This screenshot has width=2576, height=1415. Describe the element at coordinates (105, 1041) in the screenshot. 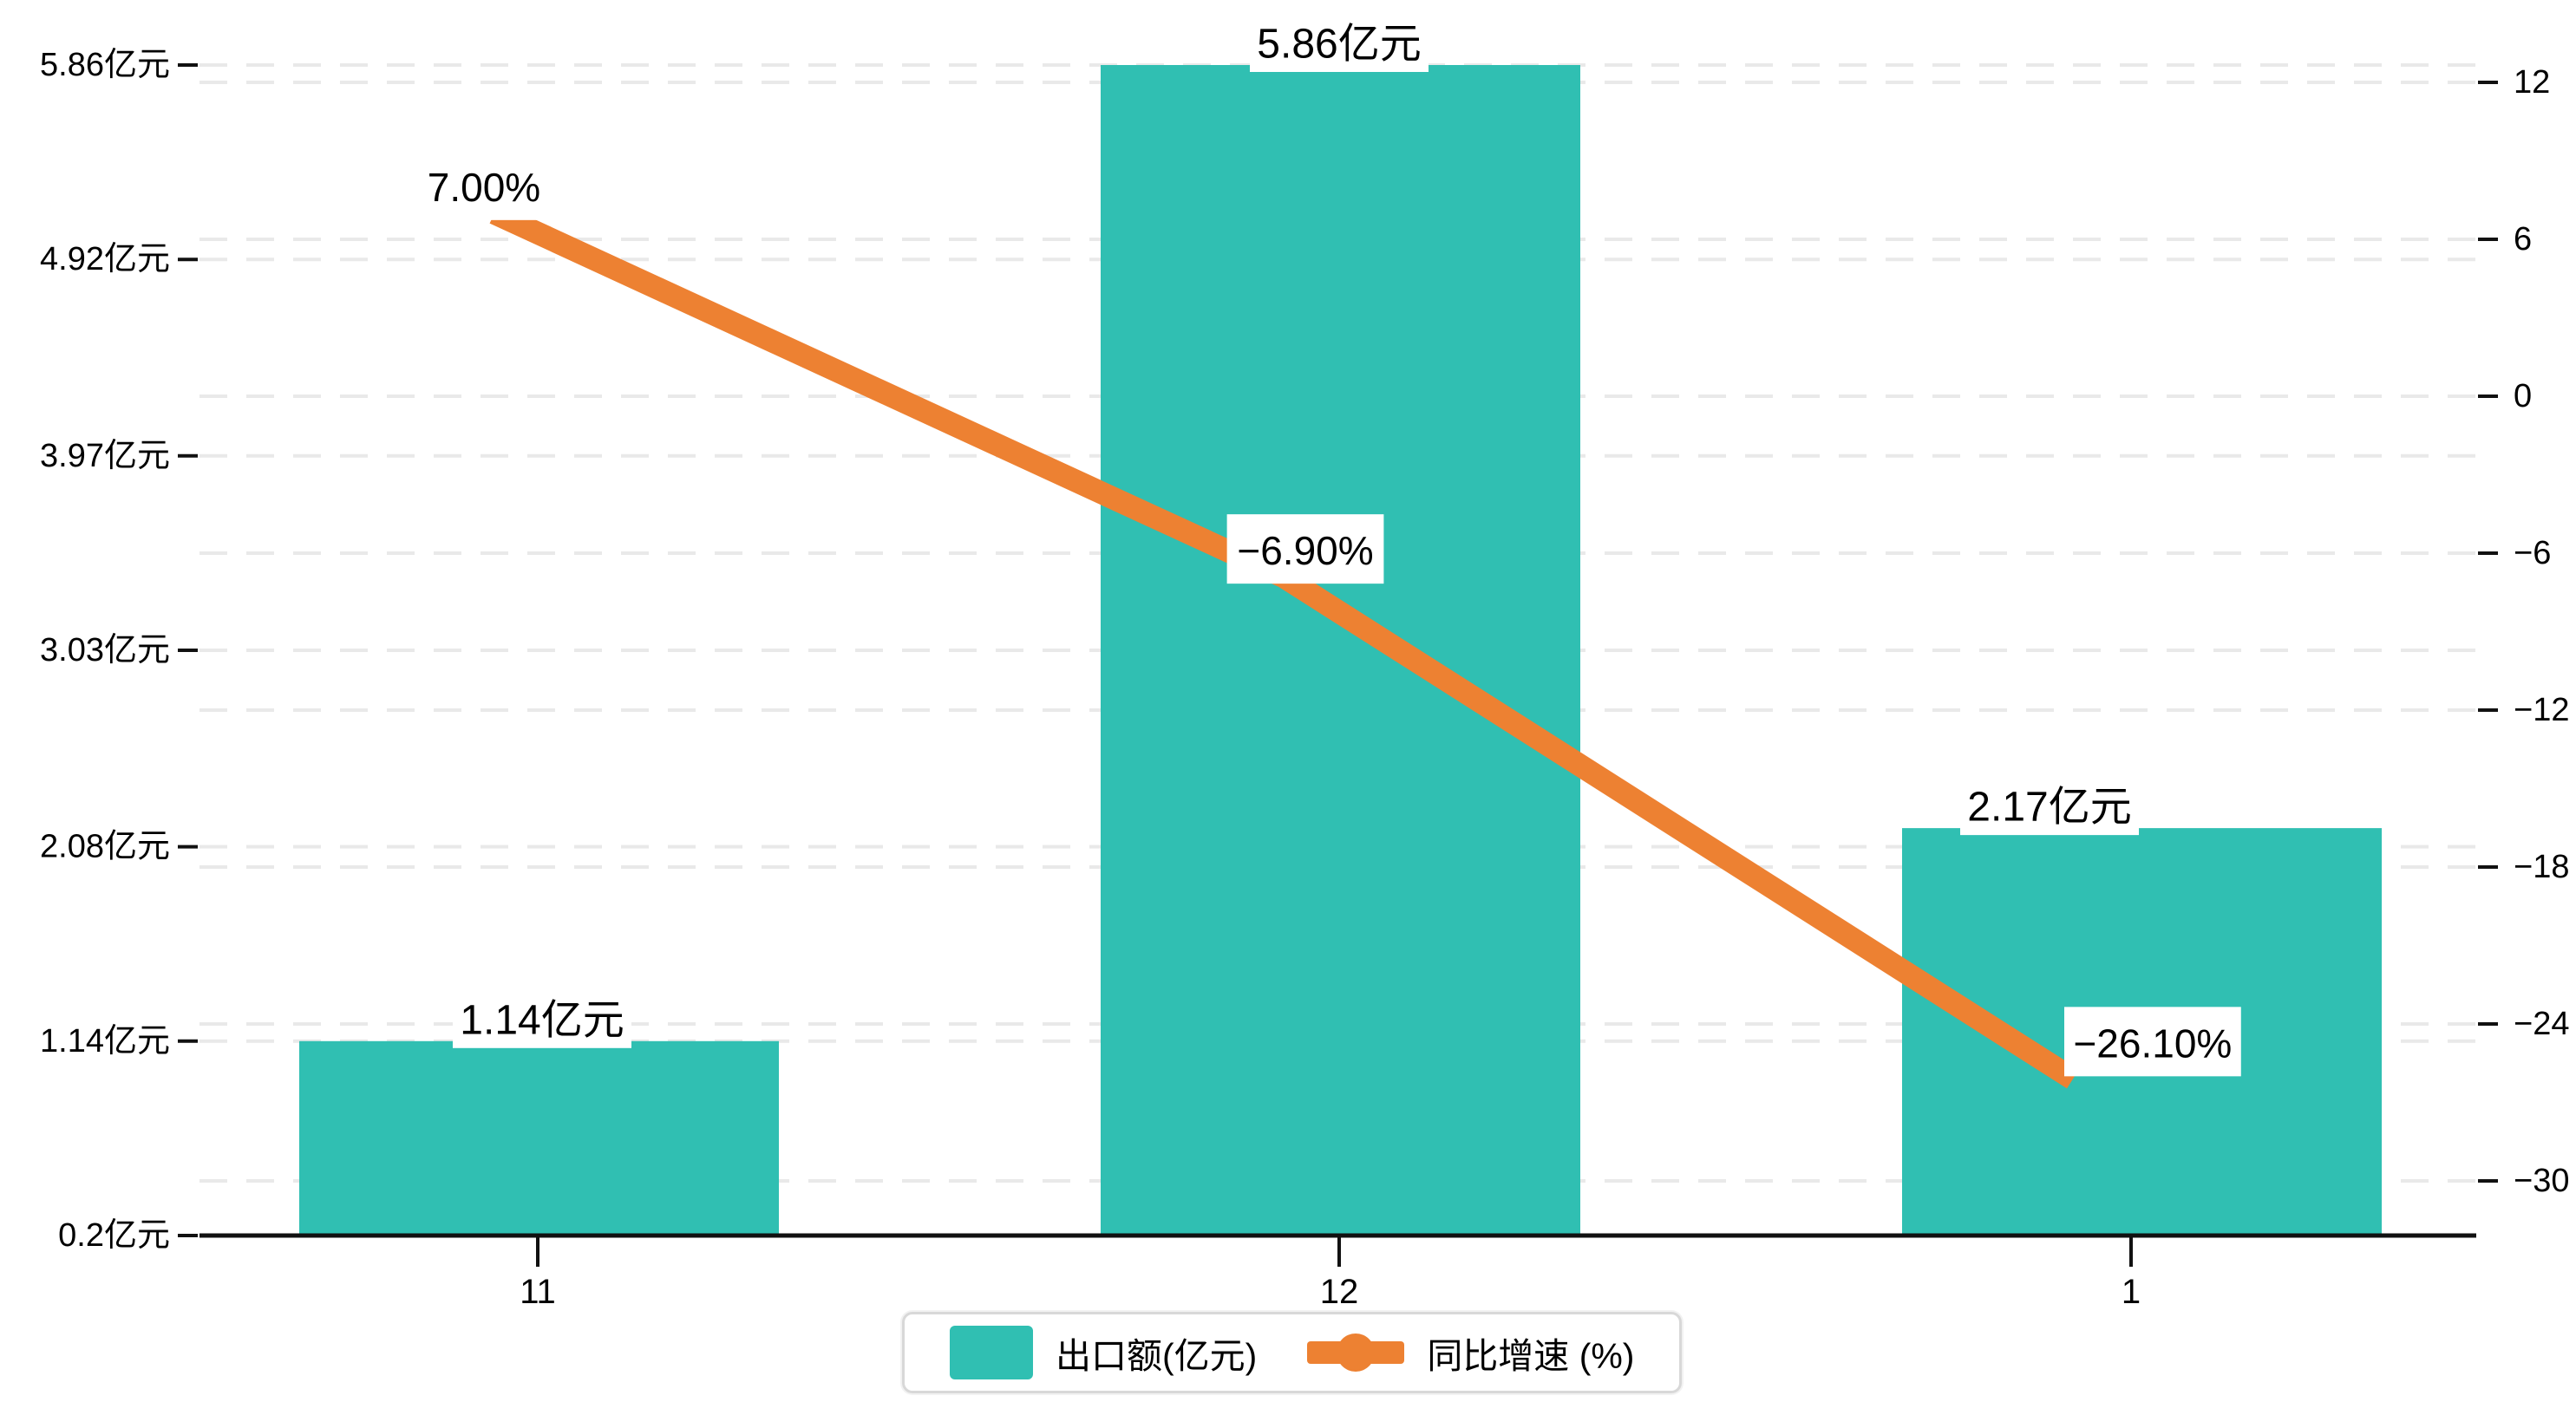

I see `left-axis-tick-label: 1.14亿元` at that location.